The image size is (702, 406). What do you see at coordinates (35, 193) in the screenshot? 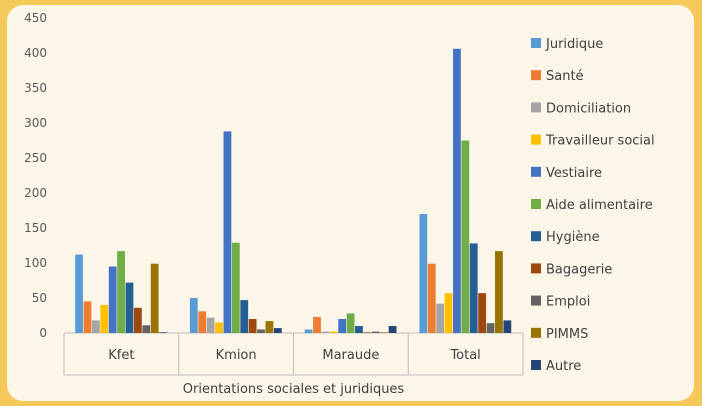
I see `y-tick-label: 200` at bounding box center [35, 193].